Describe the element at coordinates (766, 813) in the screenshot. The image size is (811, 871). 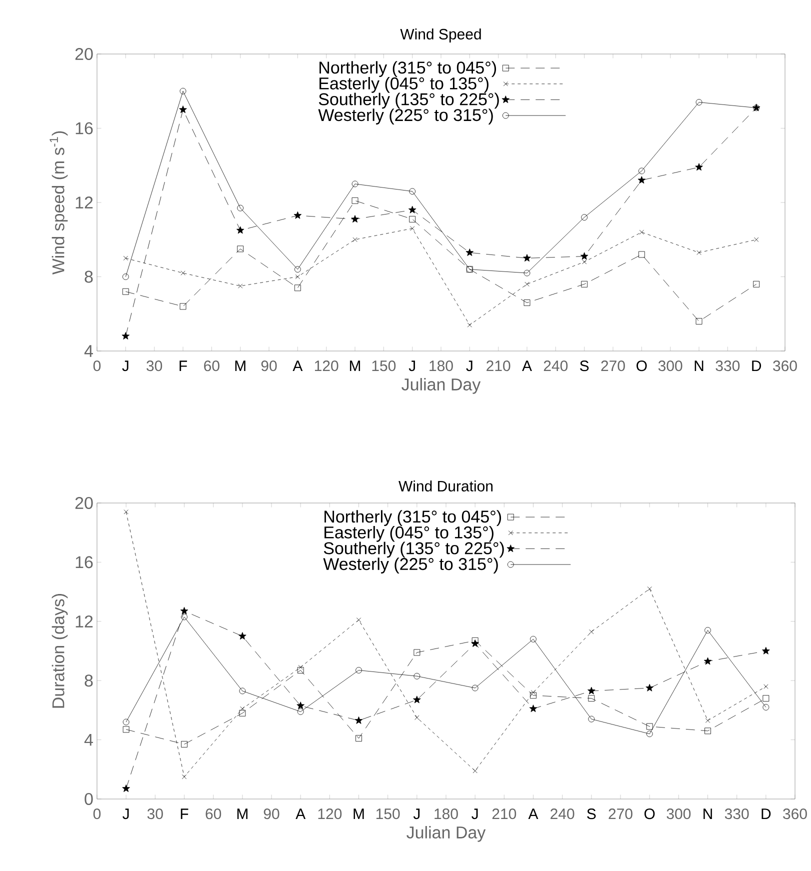
I see `x-tick-label: D` at that location.